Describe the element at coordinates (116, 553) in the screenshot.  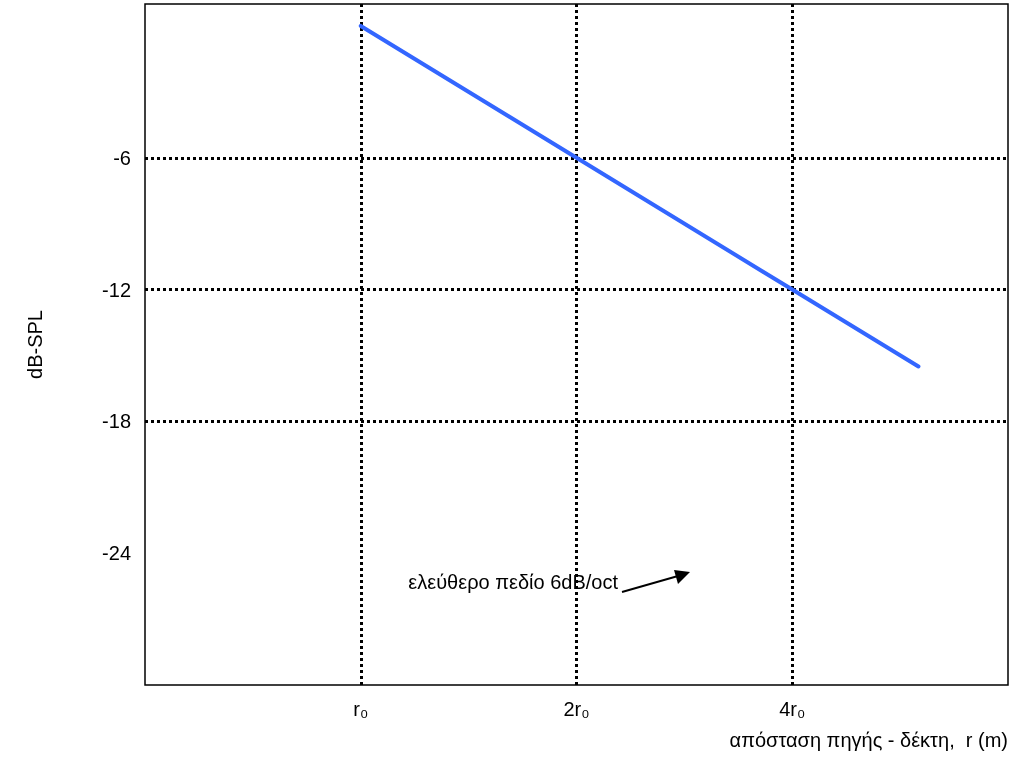
I see `y-tick-label: -24` at that location.